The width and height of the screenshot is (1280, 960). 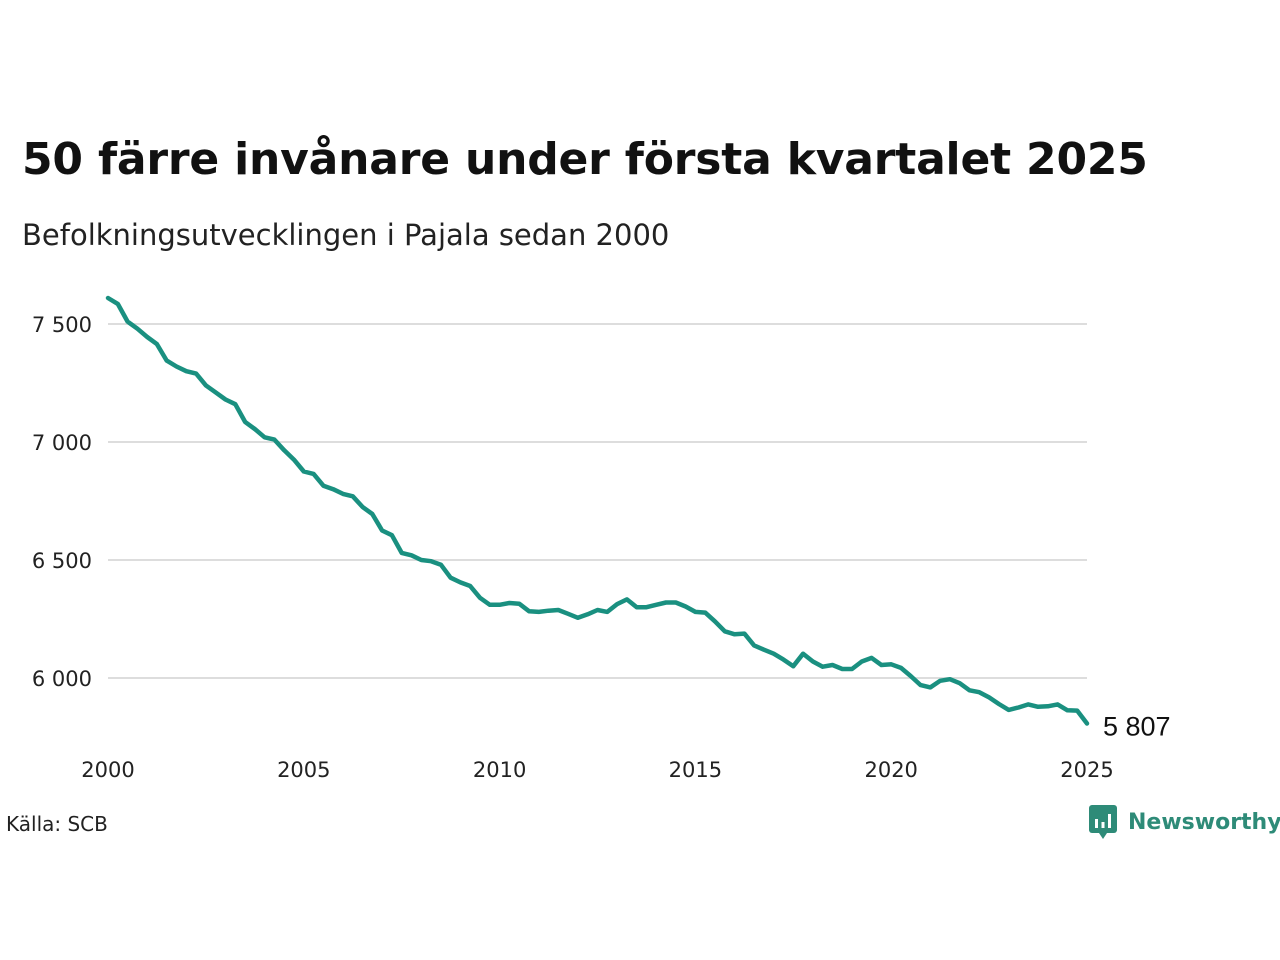 What do you see at coordinates (62, 443) in the screenshot?
I see `y-tick-label: 7 000` at bounding box center [62, 443].